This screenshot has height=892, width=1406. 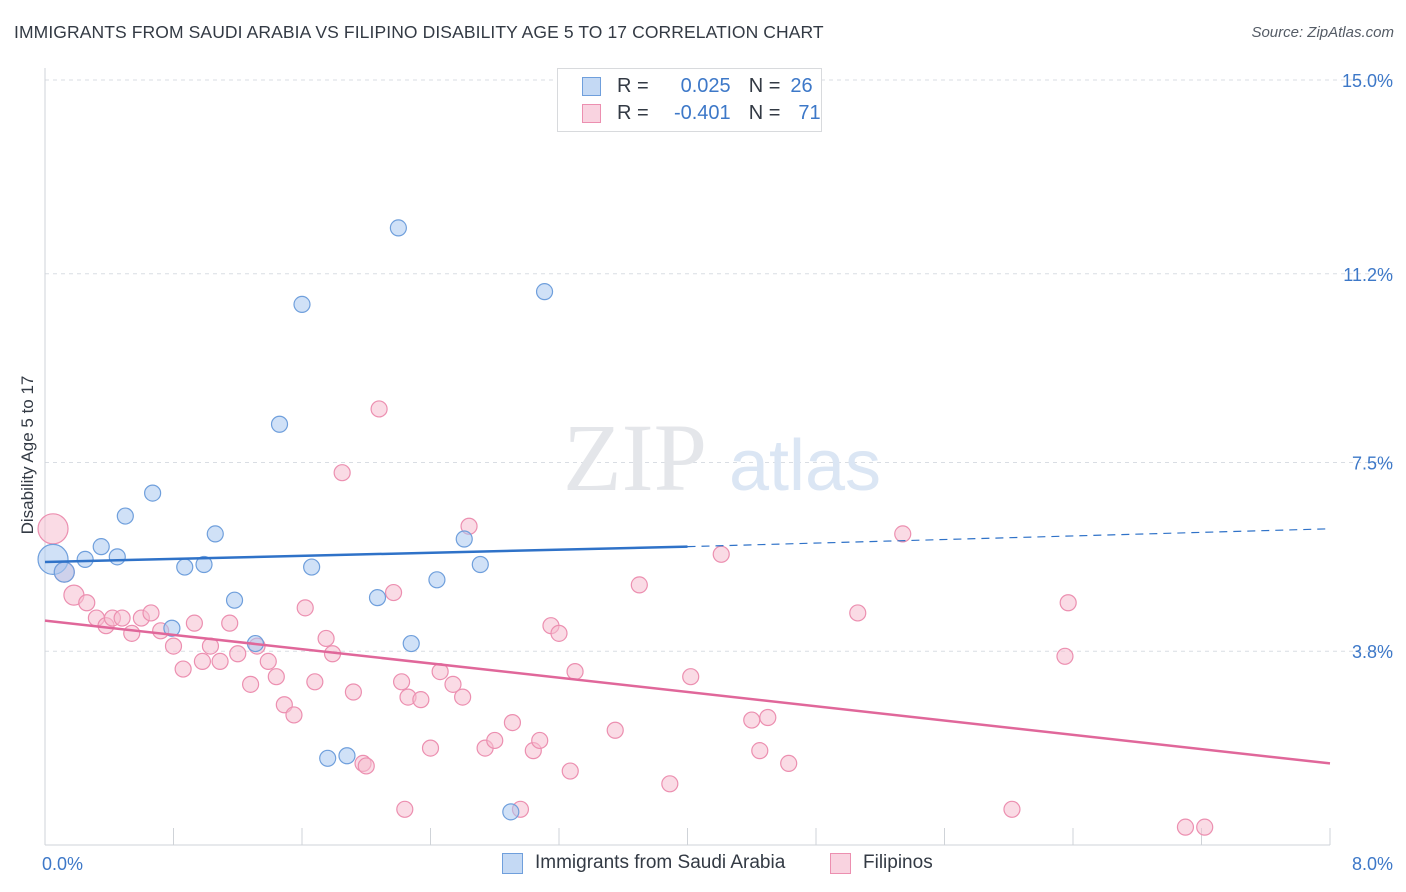 What do you see at coordinates (591, 113) in the screenshot?
I see `legend-swatch-pink` at bounding box center [591, 113].